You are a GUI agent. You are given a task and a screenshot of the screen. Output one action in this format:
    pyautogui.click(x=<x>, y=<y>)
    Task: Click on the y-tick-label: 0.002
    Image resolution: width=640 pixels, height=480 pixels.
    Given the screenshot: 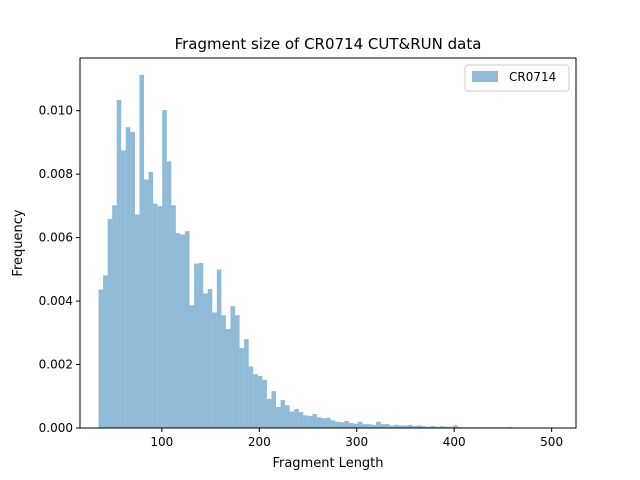 What is the action you would take?
    pyautogui.click(x=56, y=365)
    